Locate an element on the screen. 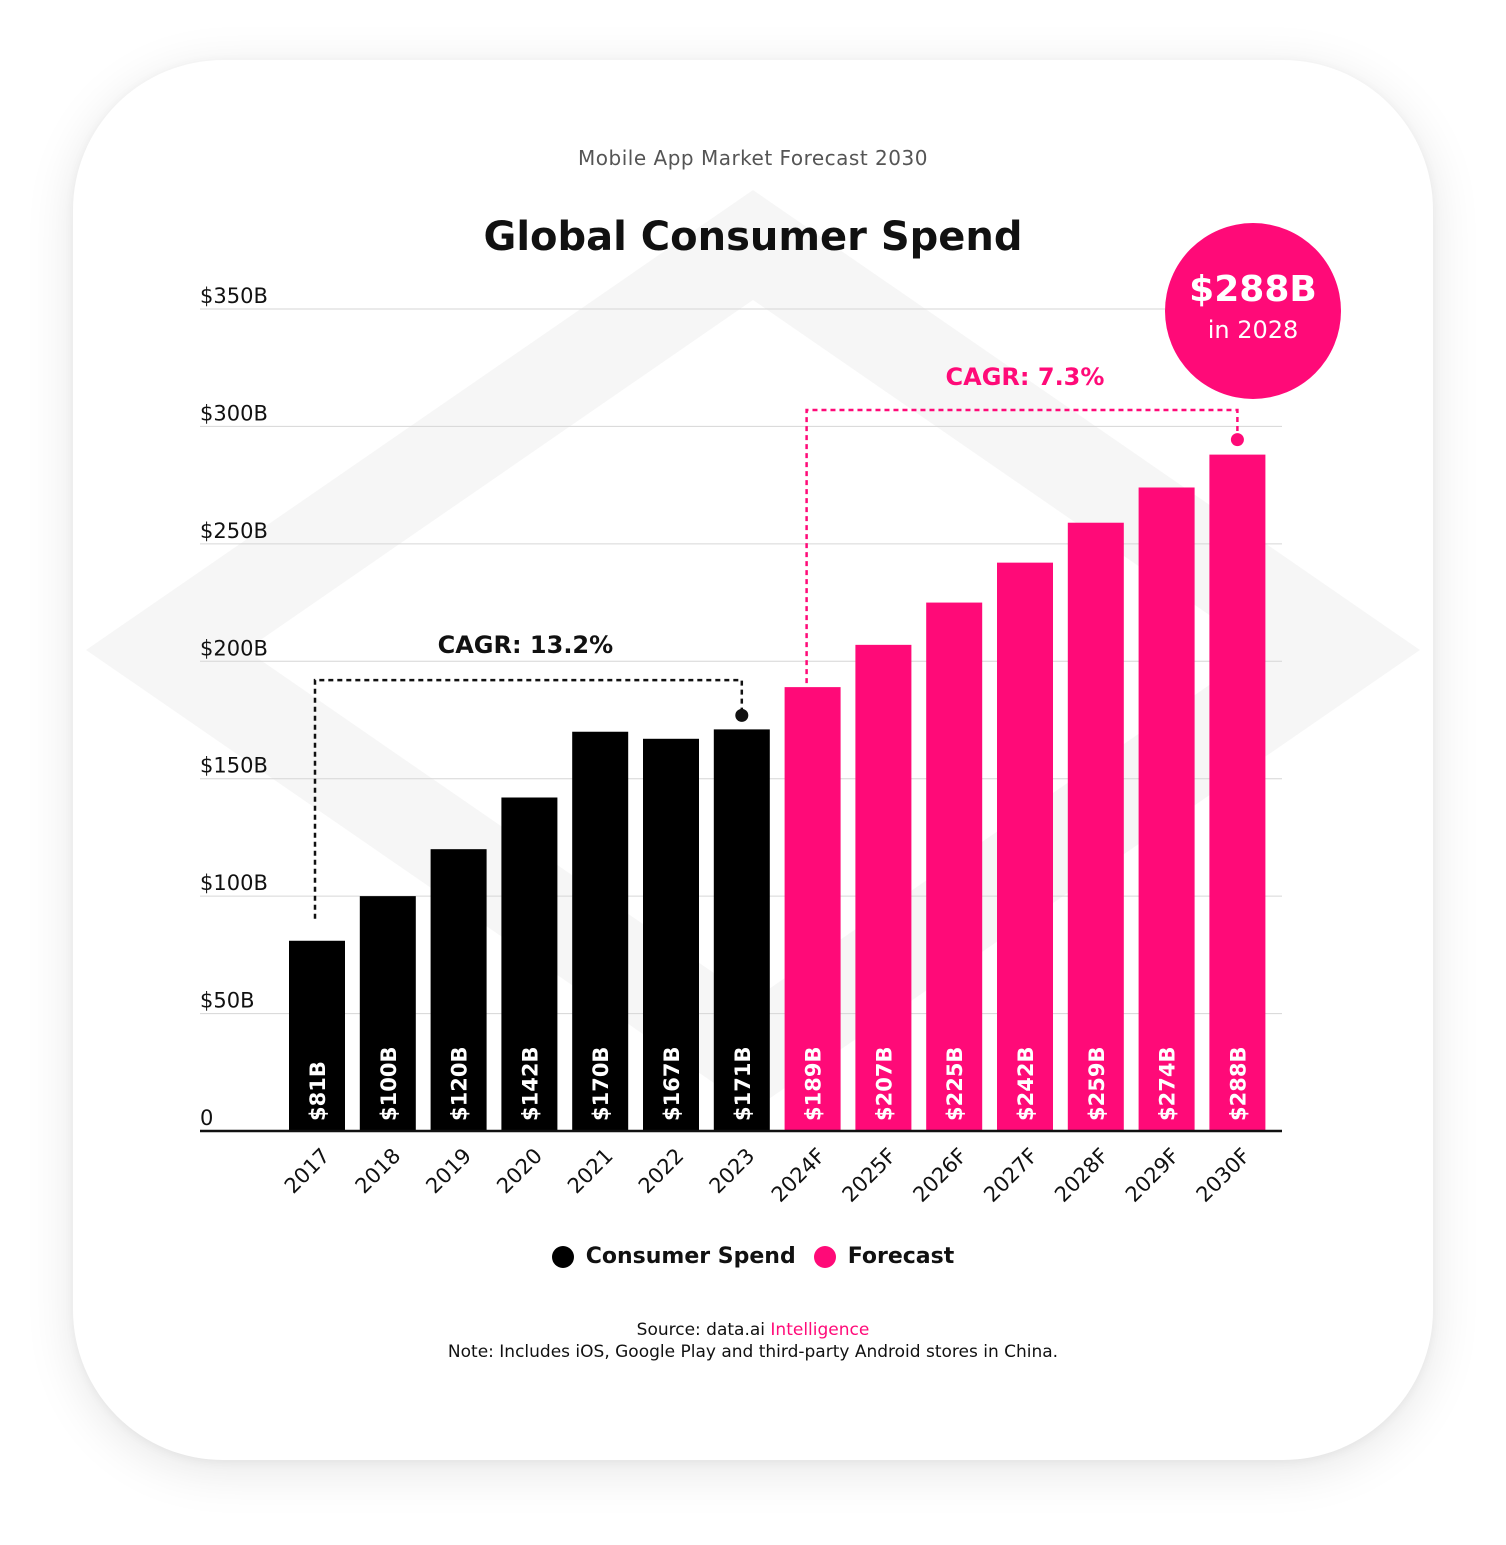  chart-supertitle: Mobile App Market Forecast 2030 is located at coordinates (753, 158).